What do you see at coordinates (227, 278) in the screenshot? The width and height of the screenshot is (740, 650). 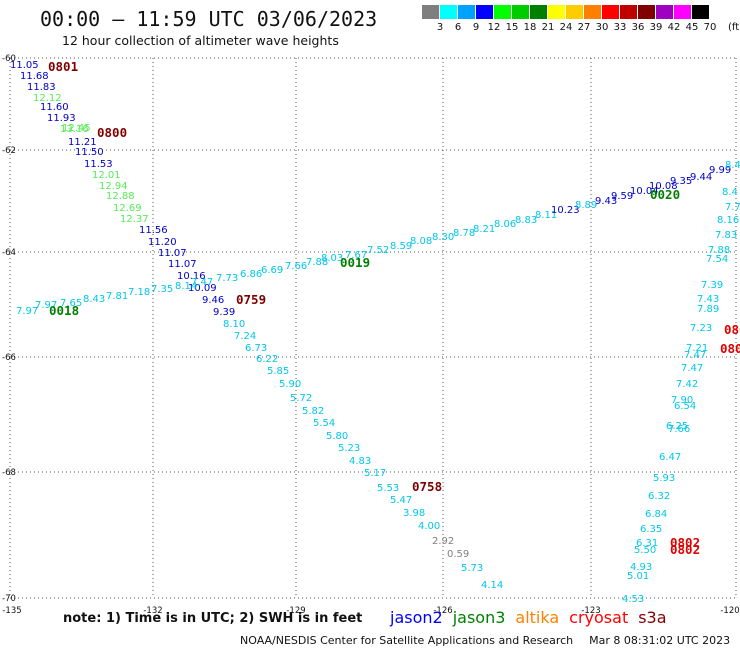 I see `wave-height-value: 7.73` at bounding box center [227, 278].